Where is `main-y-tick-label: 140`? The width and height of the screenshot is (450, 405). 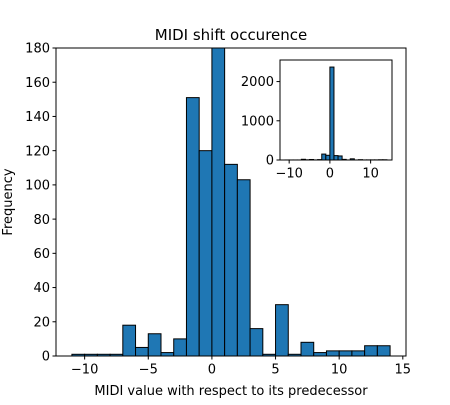 main-y-tick-label: 140 is located at coordinates (37, 117).